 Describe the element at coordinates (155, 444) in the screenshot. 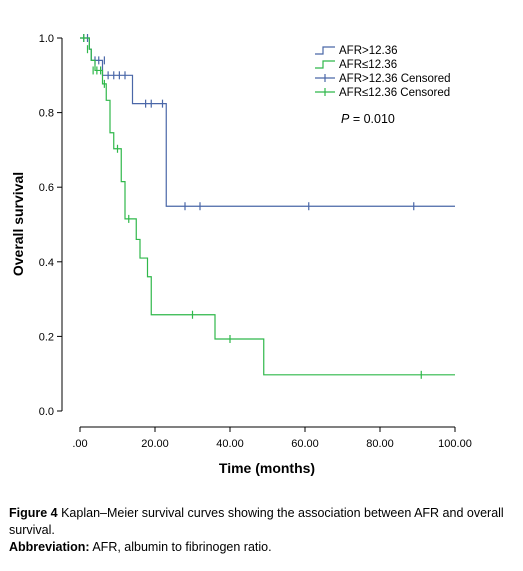

I see `x-tick-label: 20.00` at that location.